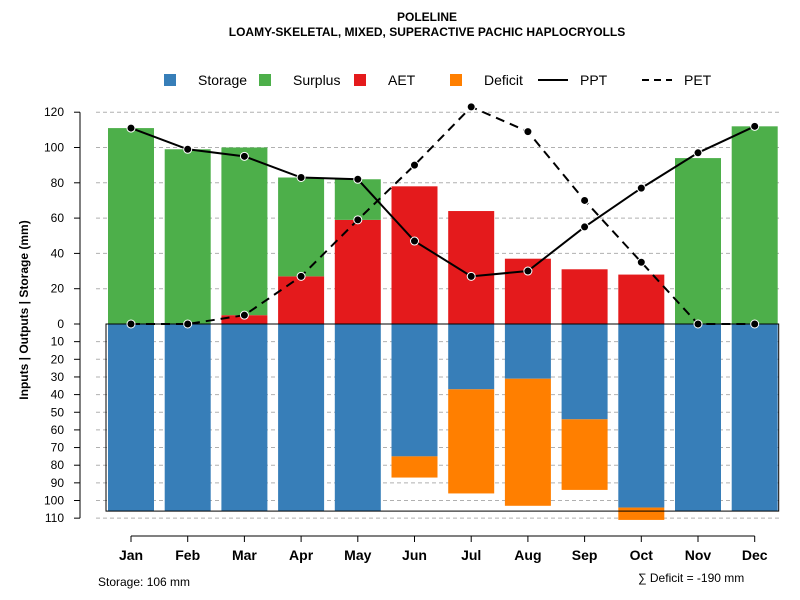  Describe the element at coordinates (58, 465) in the screenshot. I see `y-tick-label: 80` at that location.